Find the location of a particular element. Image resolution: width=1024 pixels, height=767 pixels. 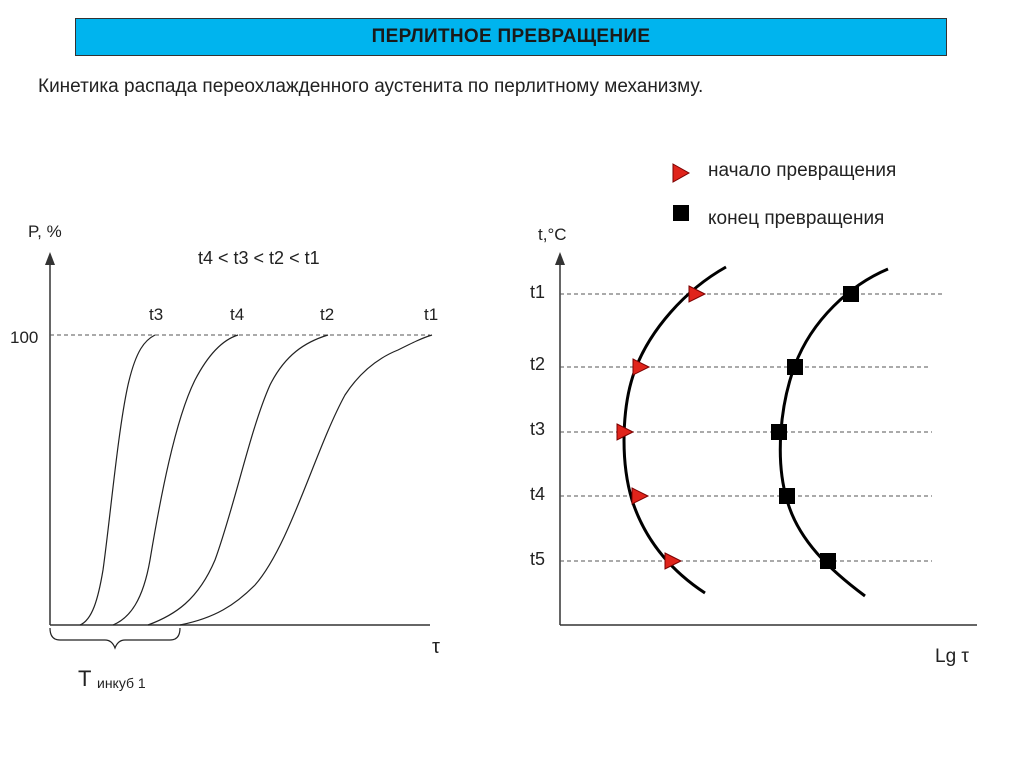

start-marker-t2 is located at coordinates (641, 367).